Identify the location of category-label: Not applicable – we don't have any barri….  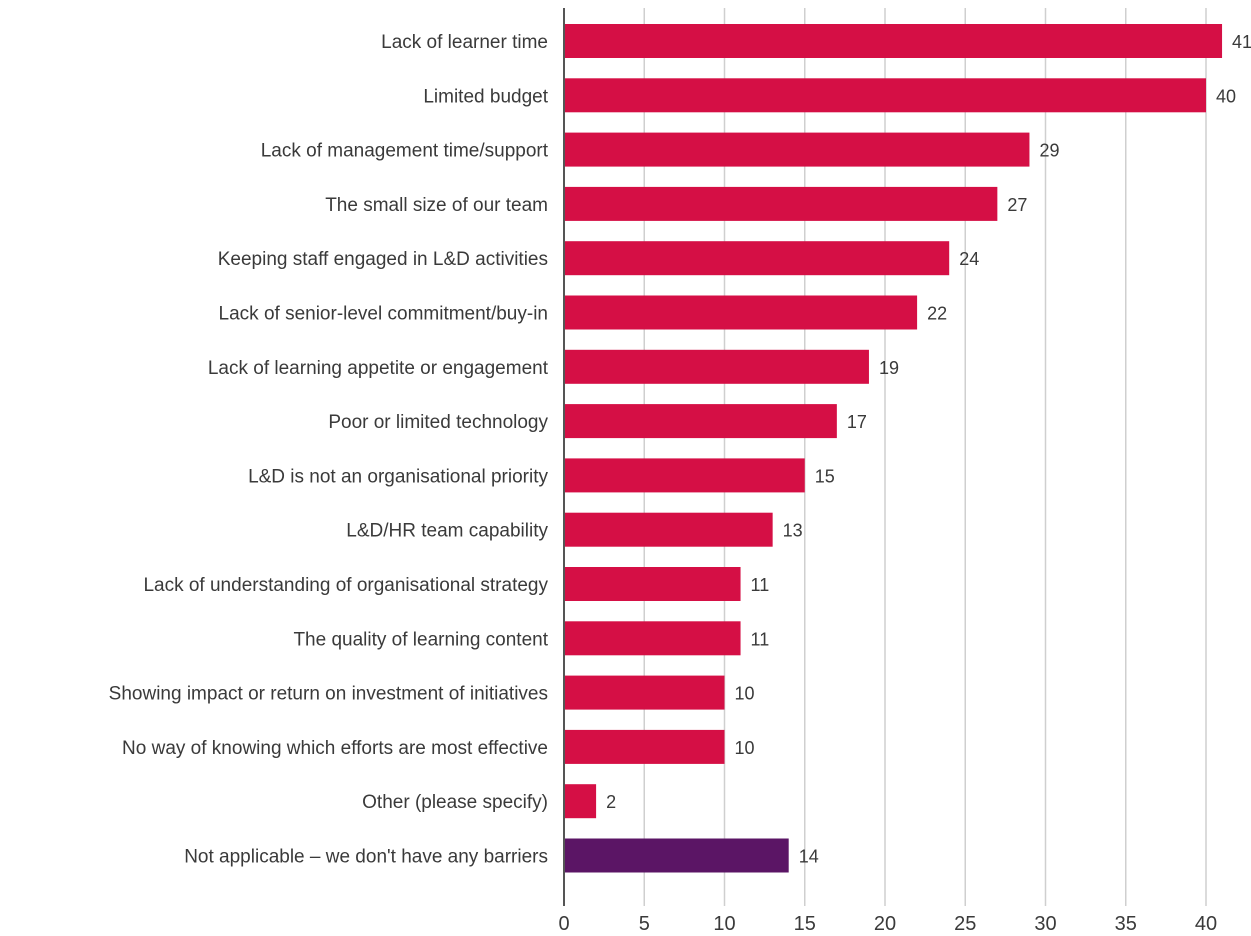
(366, 857).